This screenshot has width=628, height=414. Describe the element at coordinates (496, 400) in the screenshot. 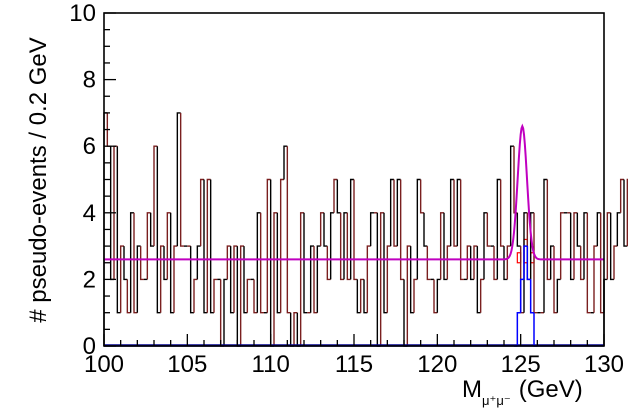

I see `x-axis-label-subscript: μ⁺μ⁻` at that location.